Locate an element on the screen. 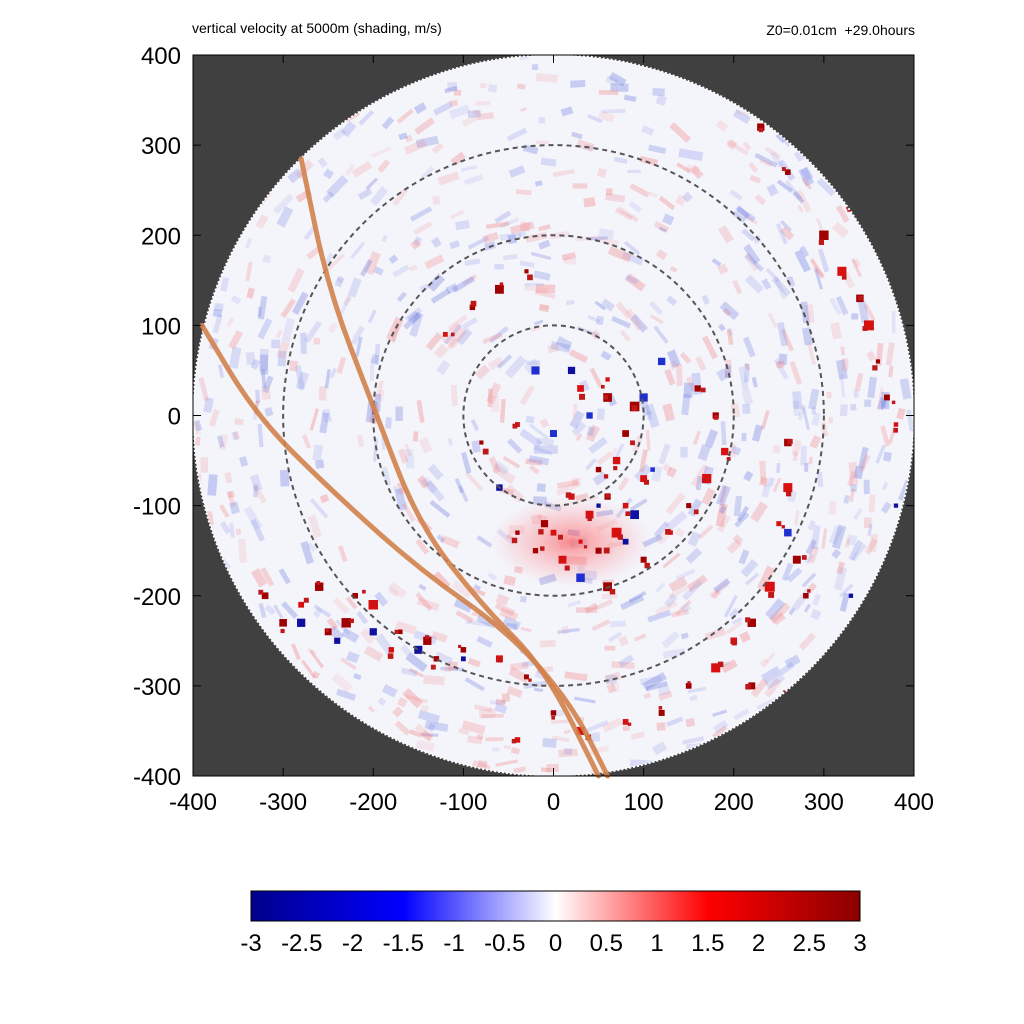  y-tick-label: -400 is located at coordinates (157, 777).